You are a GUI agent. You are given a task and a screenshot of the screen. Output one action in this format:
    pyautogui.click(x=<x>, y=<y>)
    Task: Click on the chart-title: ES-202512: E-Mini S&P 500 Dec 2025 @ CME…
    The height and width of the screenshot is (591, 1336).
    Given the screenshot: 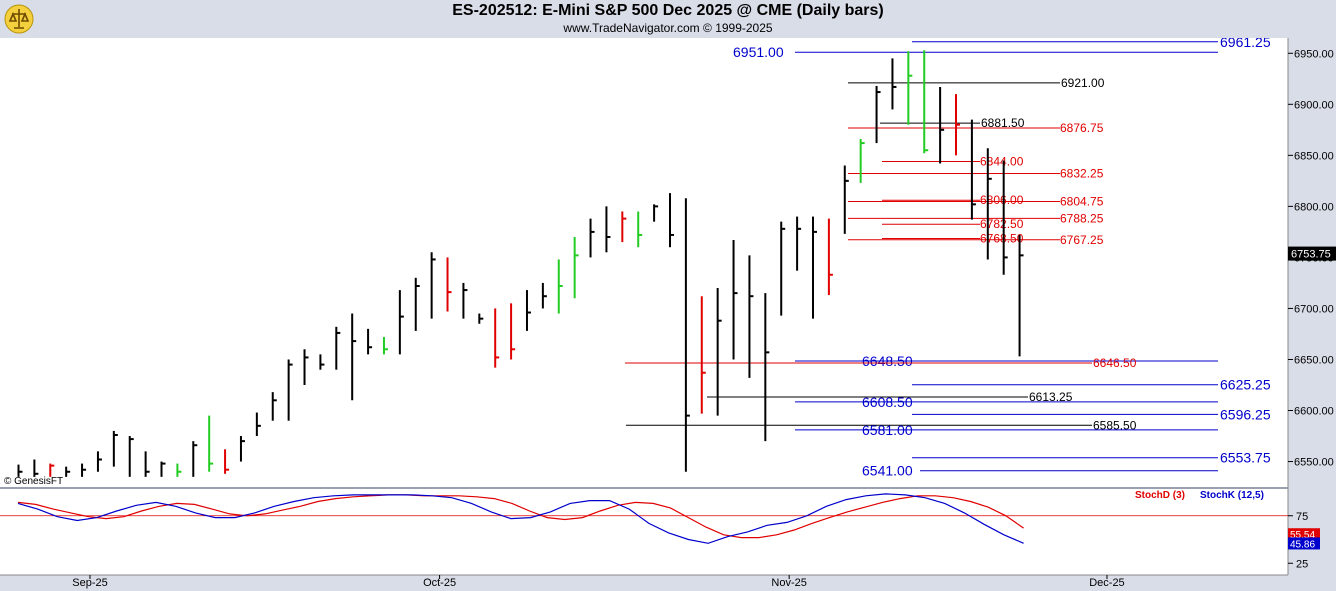 What is the action you would take?
    pyautogui.click(x=668, y=10)
    